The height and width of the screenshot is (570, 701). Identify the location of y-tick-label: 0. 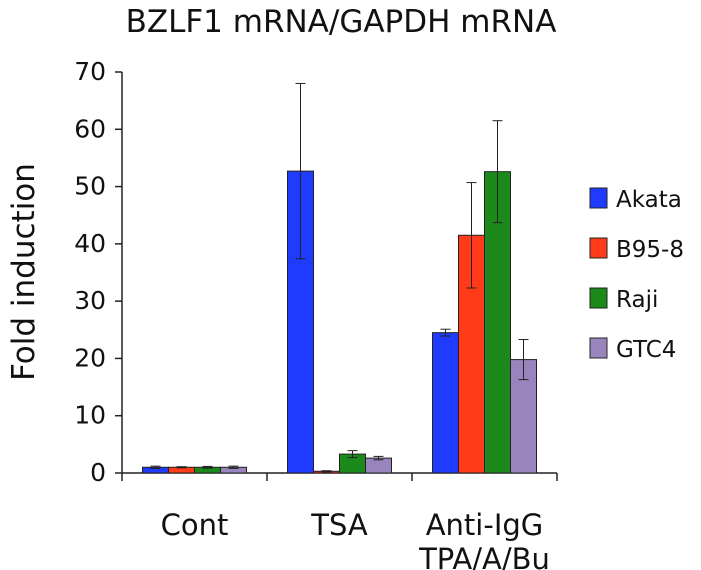
(98, 472).